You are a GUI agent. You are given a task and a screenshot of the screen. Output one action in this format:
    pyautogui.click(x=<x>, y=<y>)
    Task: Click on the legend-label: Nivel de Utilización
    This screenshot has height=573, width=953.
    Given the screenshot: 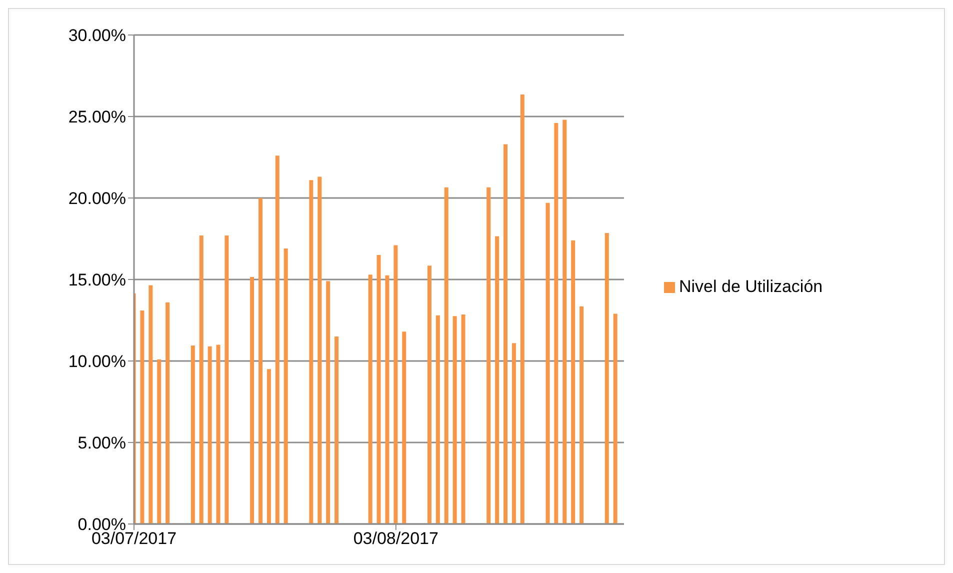 What is the action you would take?
    pyautogui.click(x=751, y=286)
    